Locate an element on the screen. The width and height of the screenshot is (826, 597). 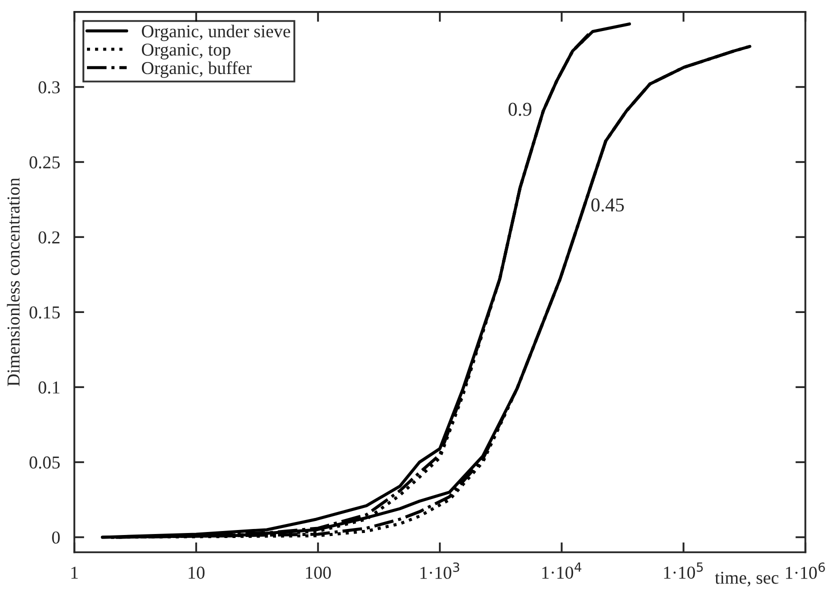
x-tick-label: 1·10$^{5}$ is located at coordinates (683, 570).